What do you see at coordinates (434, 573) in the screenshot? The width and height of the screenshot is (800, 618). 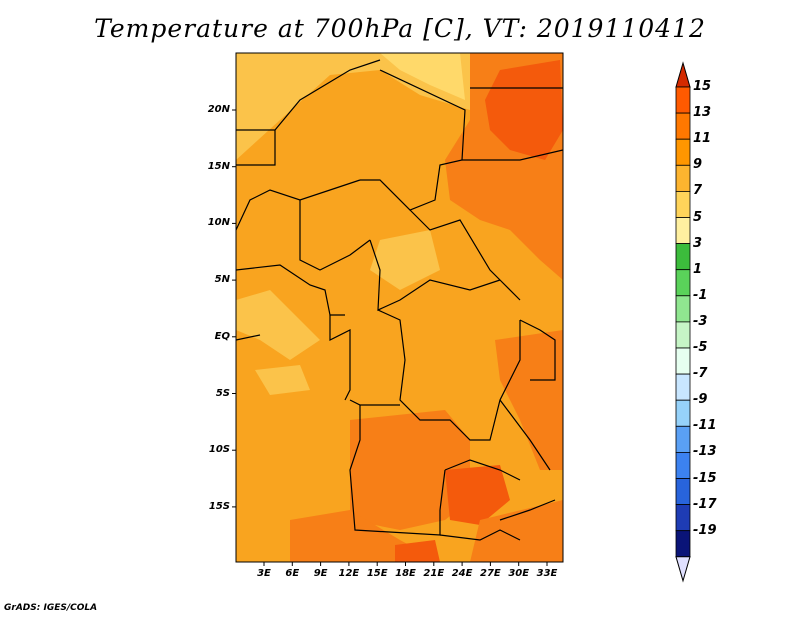 I see `lon-label: 21E` at bounding box center [434, 573].